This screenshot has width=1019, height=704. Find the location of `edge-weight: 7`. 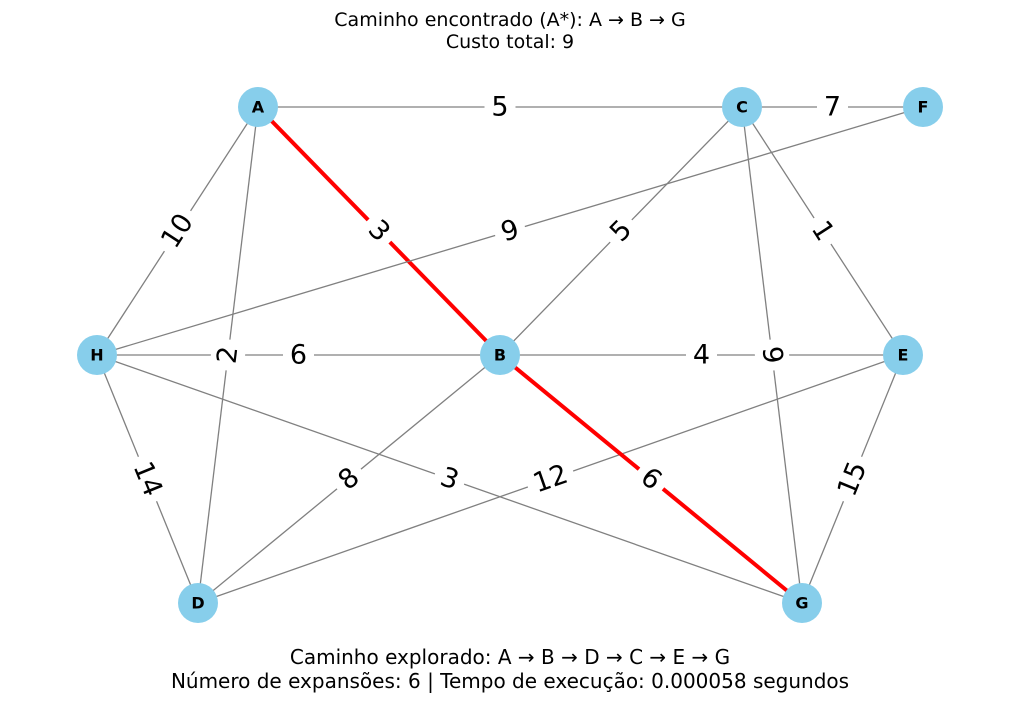

edge-weight: 7 is located at coordinates (832, 107).